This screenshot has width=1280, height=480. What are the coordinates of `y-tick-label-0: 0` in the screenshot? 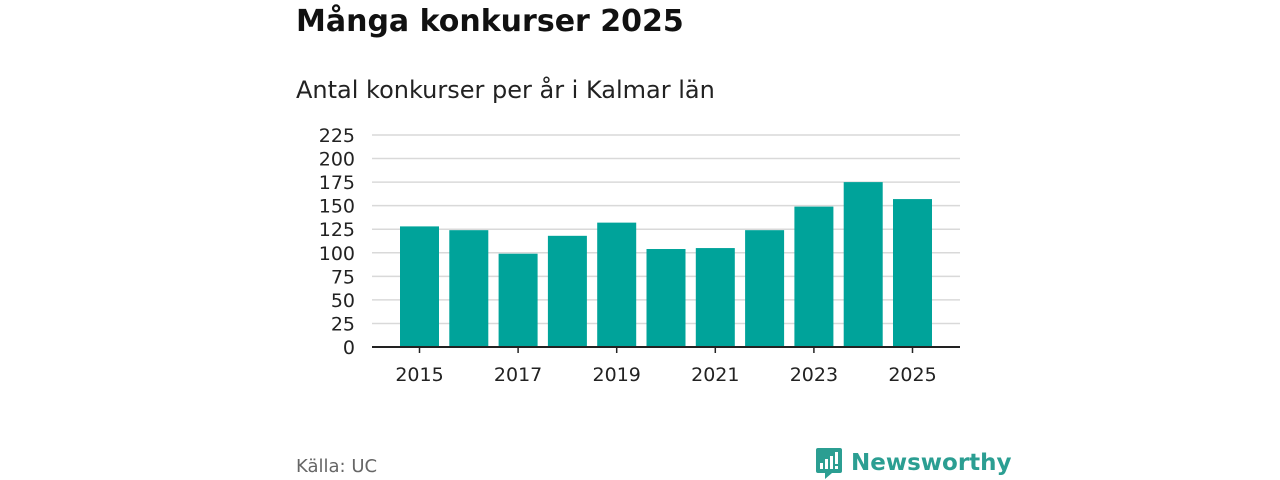 It's located at (349, 348).